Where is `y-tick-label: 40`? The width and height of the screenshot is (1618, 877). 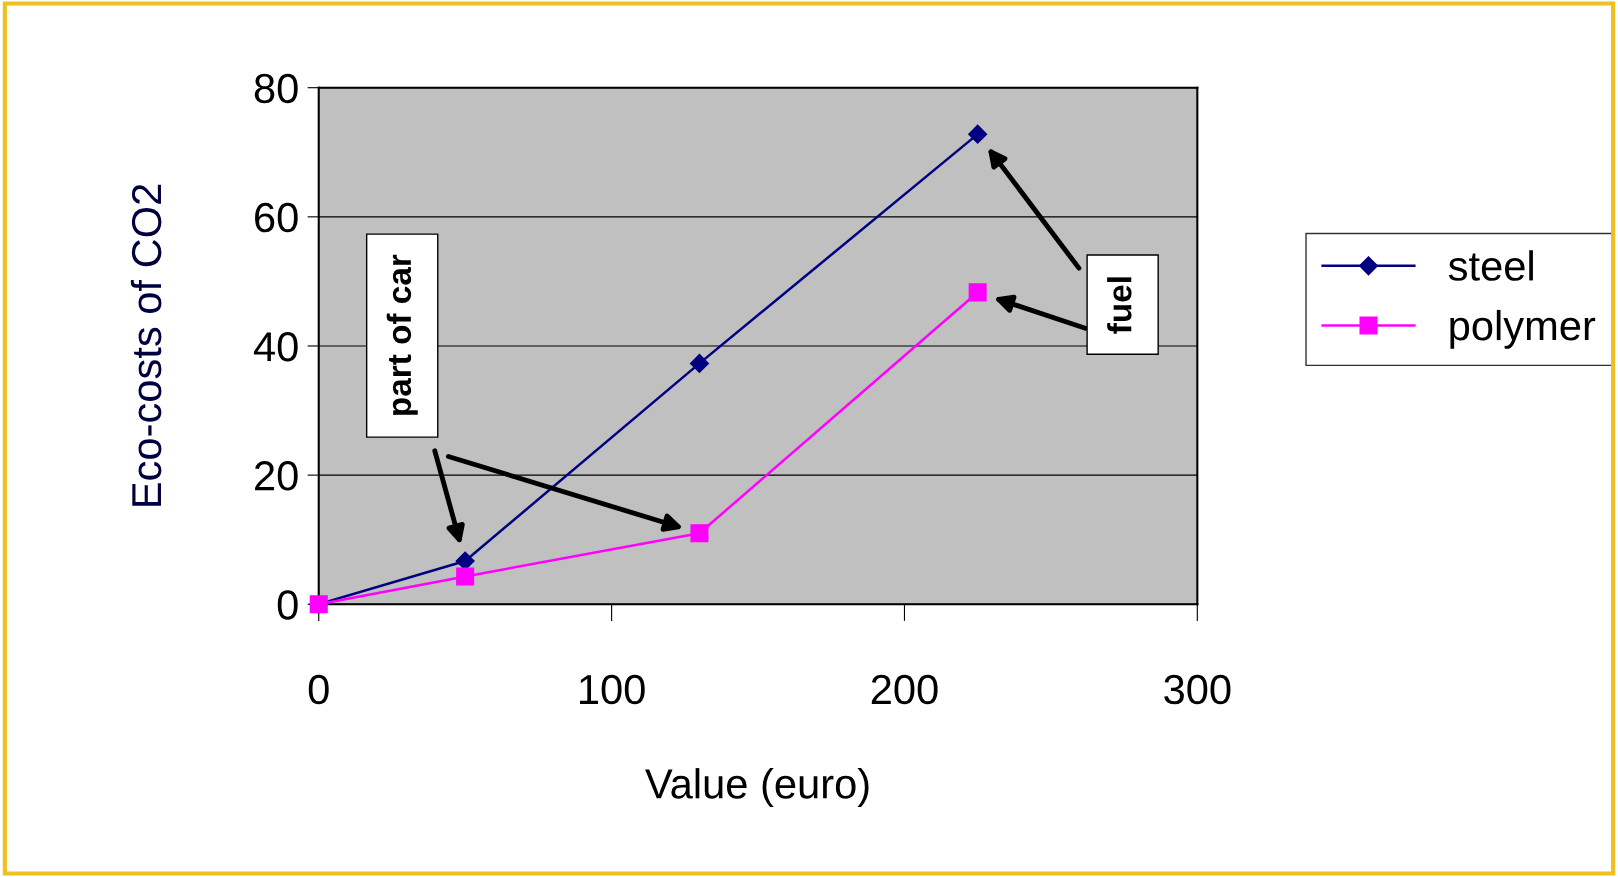
y-tick-label: 40 is located at coordinates (275, 346).